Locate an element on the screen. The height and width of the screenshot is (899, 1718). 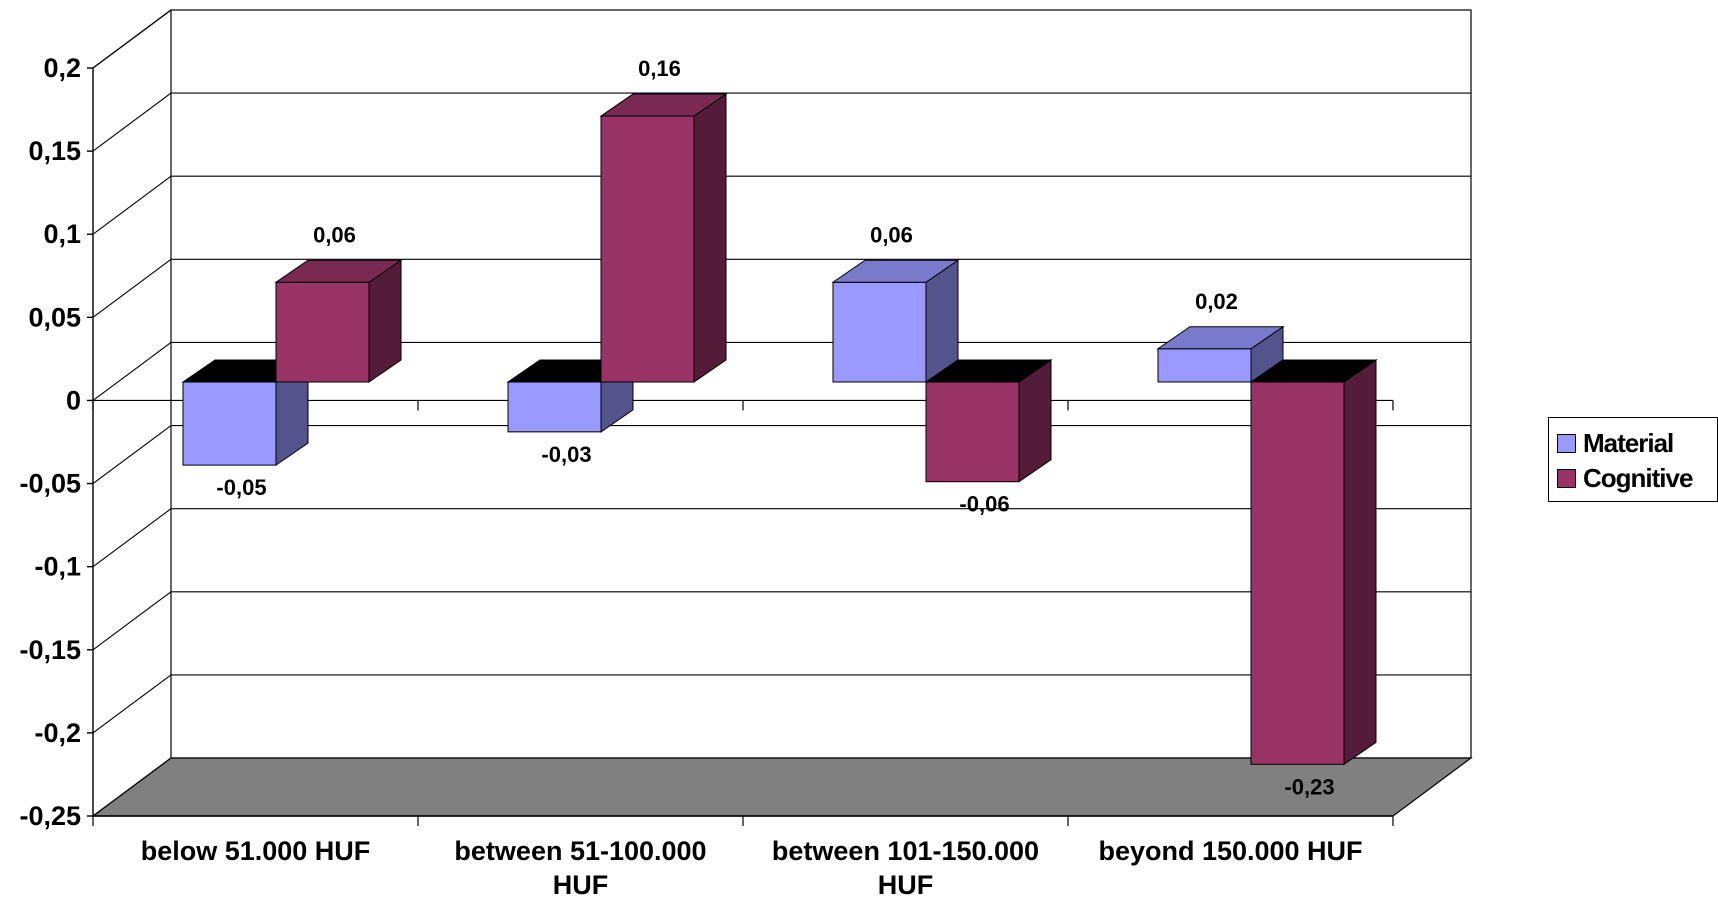
x-tick-label: below 51.000 HUF is located at coordinates (256, 851).